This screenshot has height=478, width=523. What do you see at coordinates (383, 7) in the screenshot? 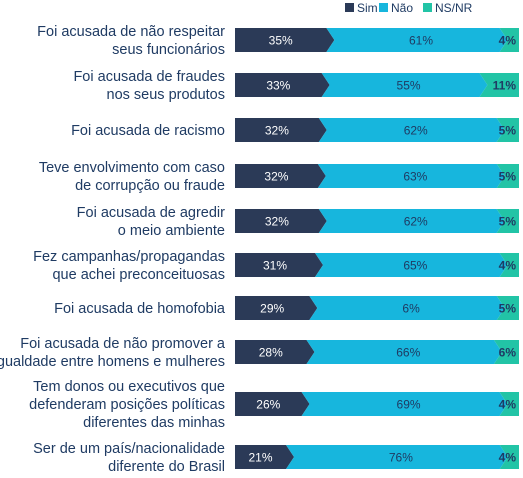
I see `legend-swatch-no` at bounding box center [383, 7].